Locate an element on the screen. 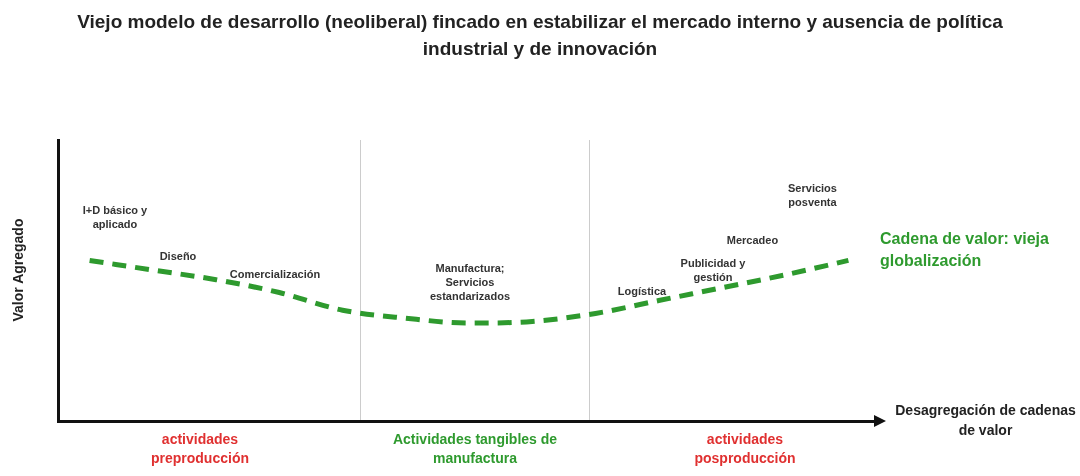 This screenshot has height=476, width=1080. text: Servicios posventa is located at coordinates (812, 195).